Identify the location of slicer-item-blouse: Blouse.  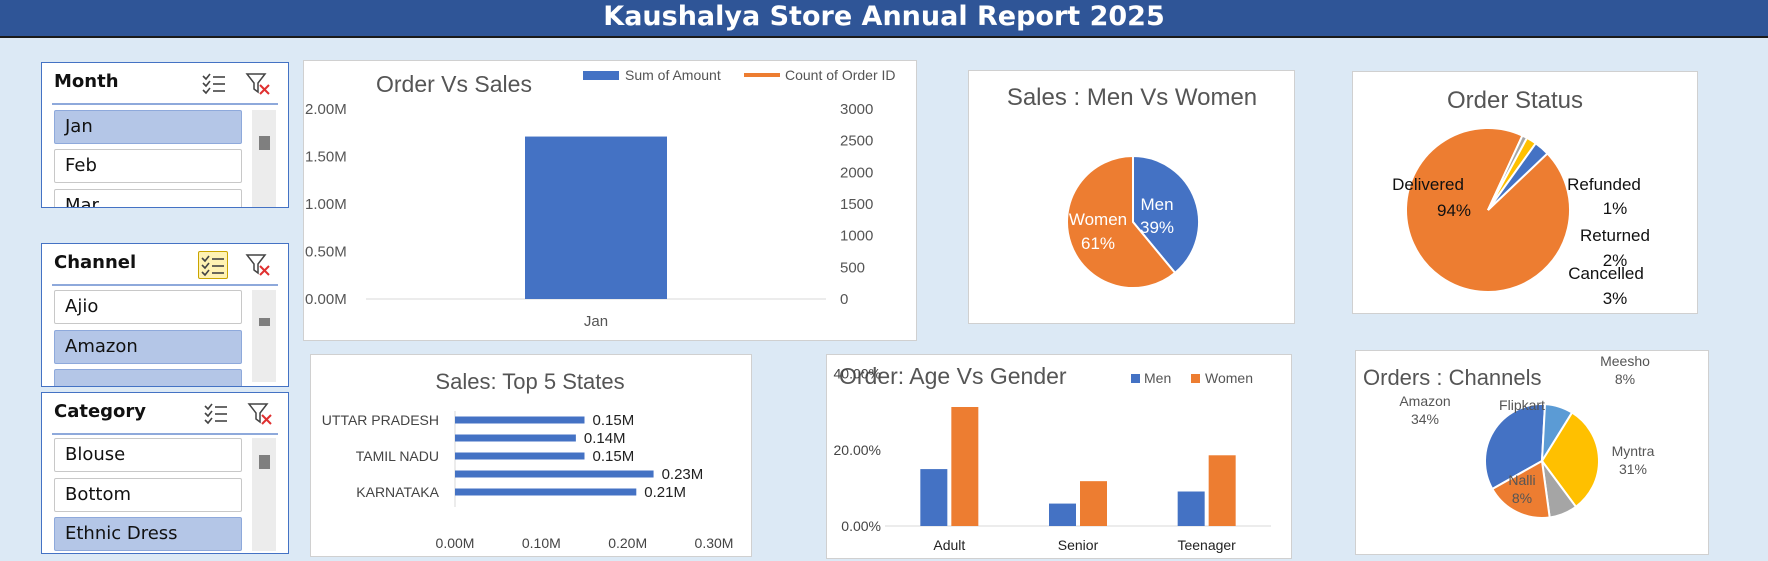
(148, 455).